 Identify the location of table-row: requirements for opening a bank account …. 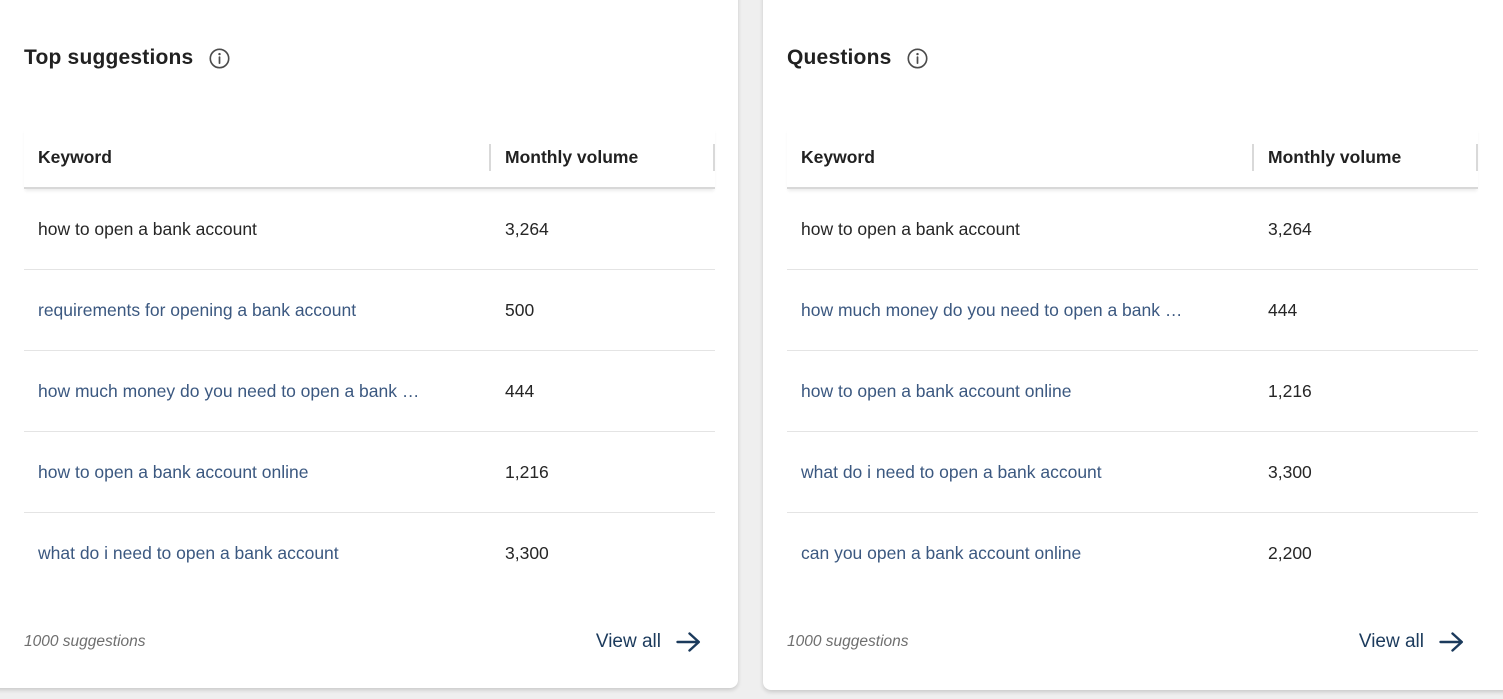
(369, 310).